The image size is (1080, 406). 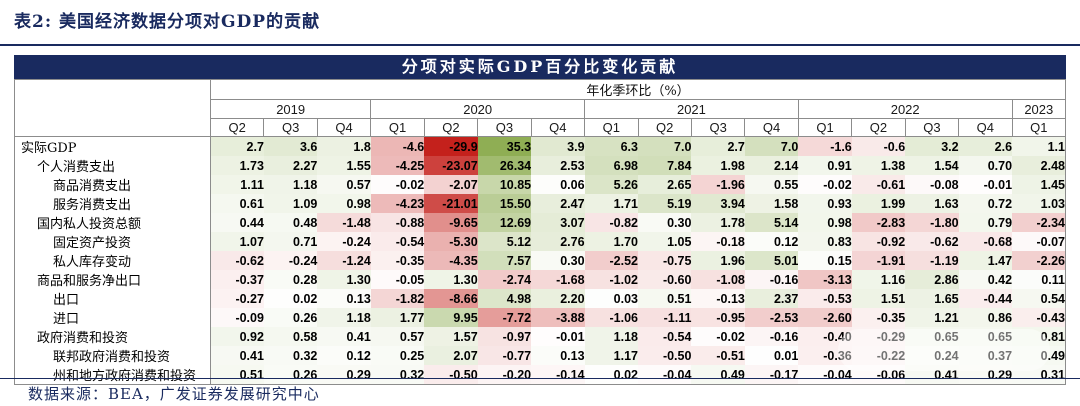 What do you see at coordinates (237, 222) in the screenshot?
I see `value-cell: 0.44` at bounding box center [237, 222].